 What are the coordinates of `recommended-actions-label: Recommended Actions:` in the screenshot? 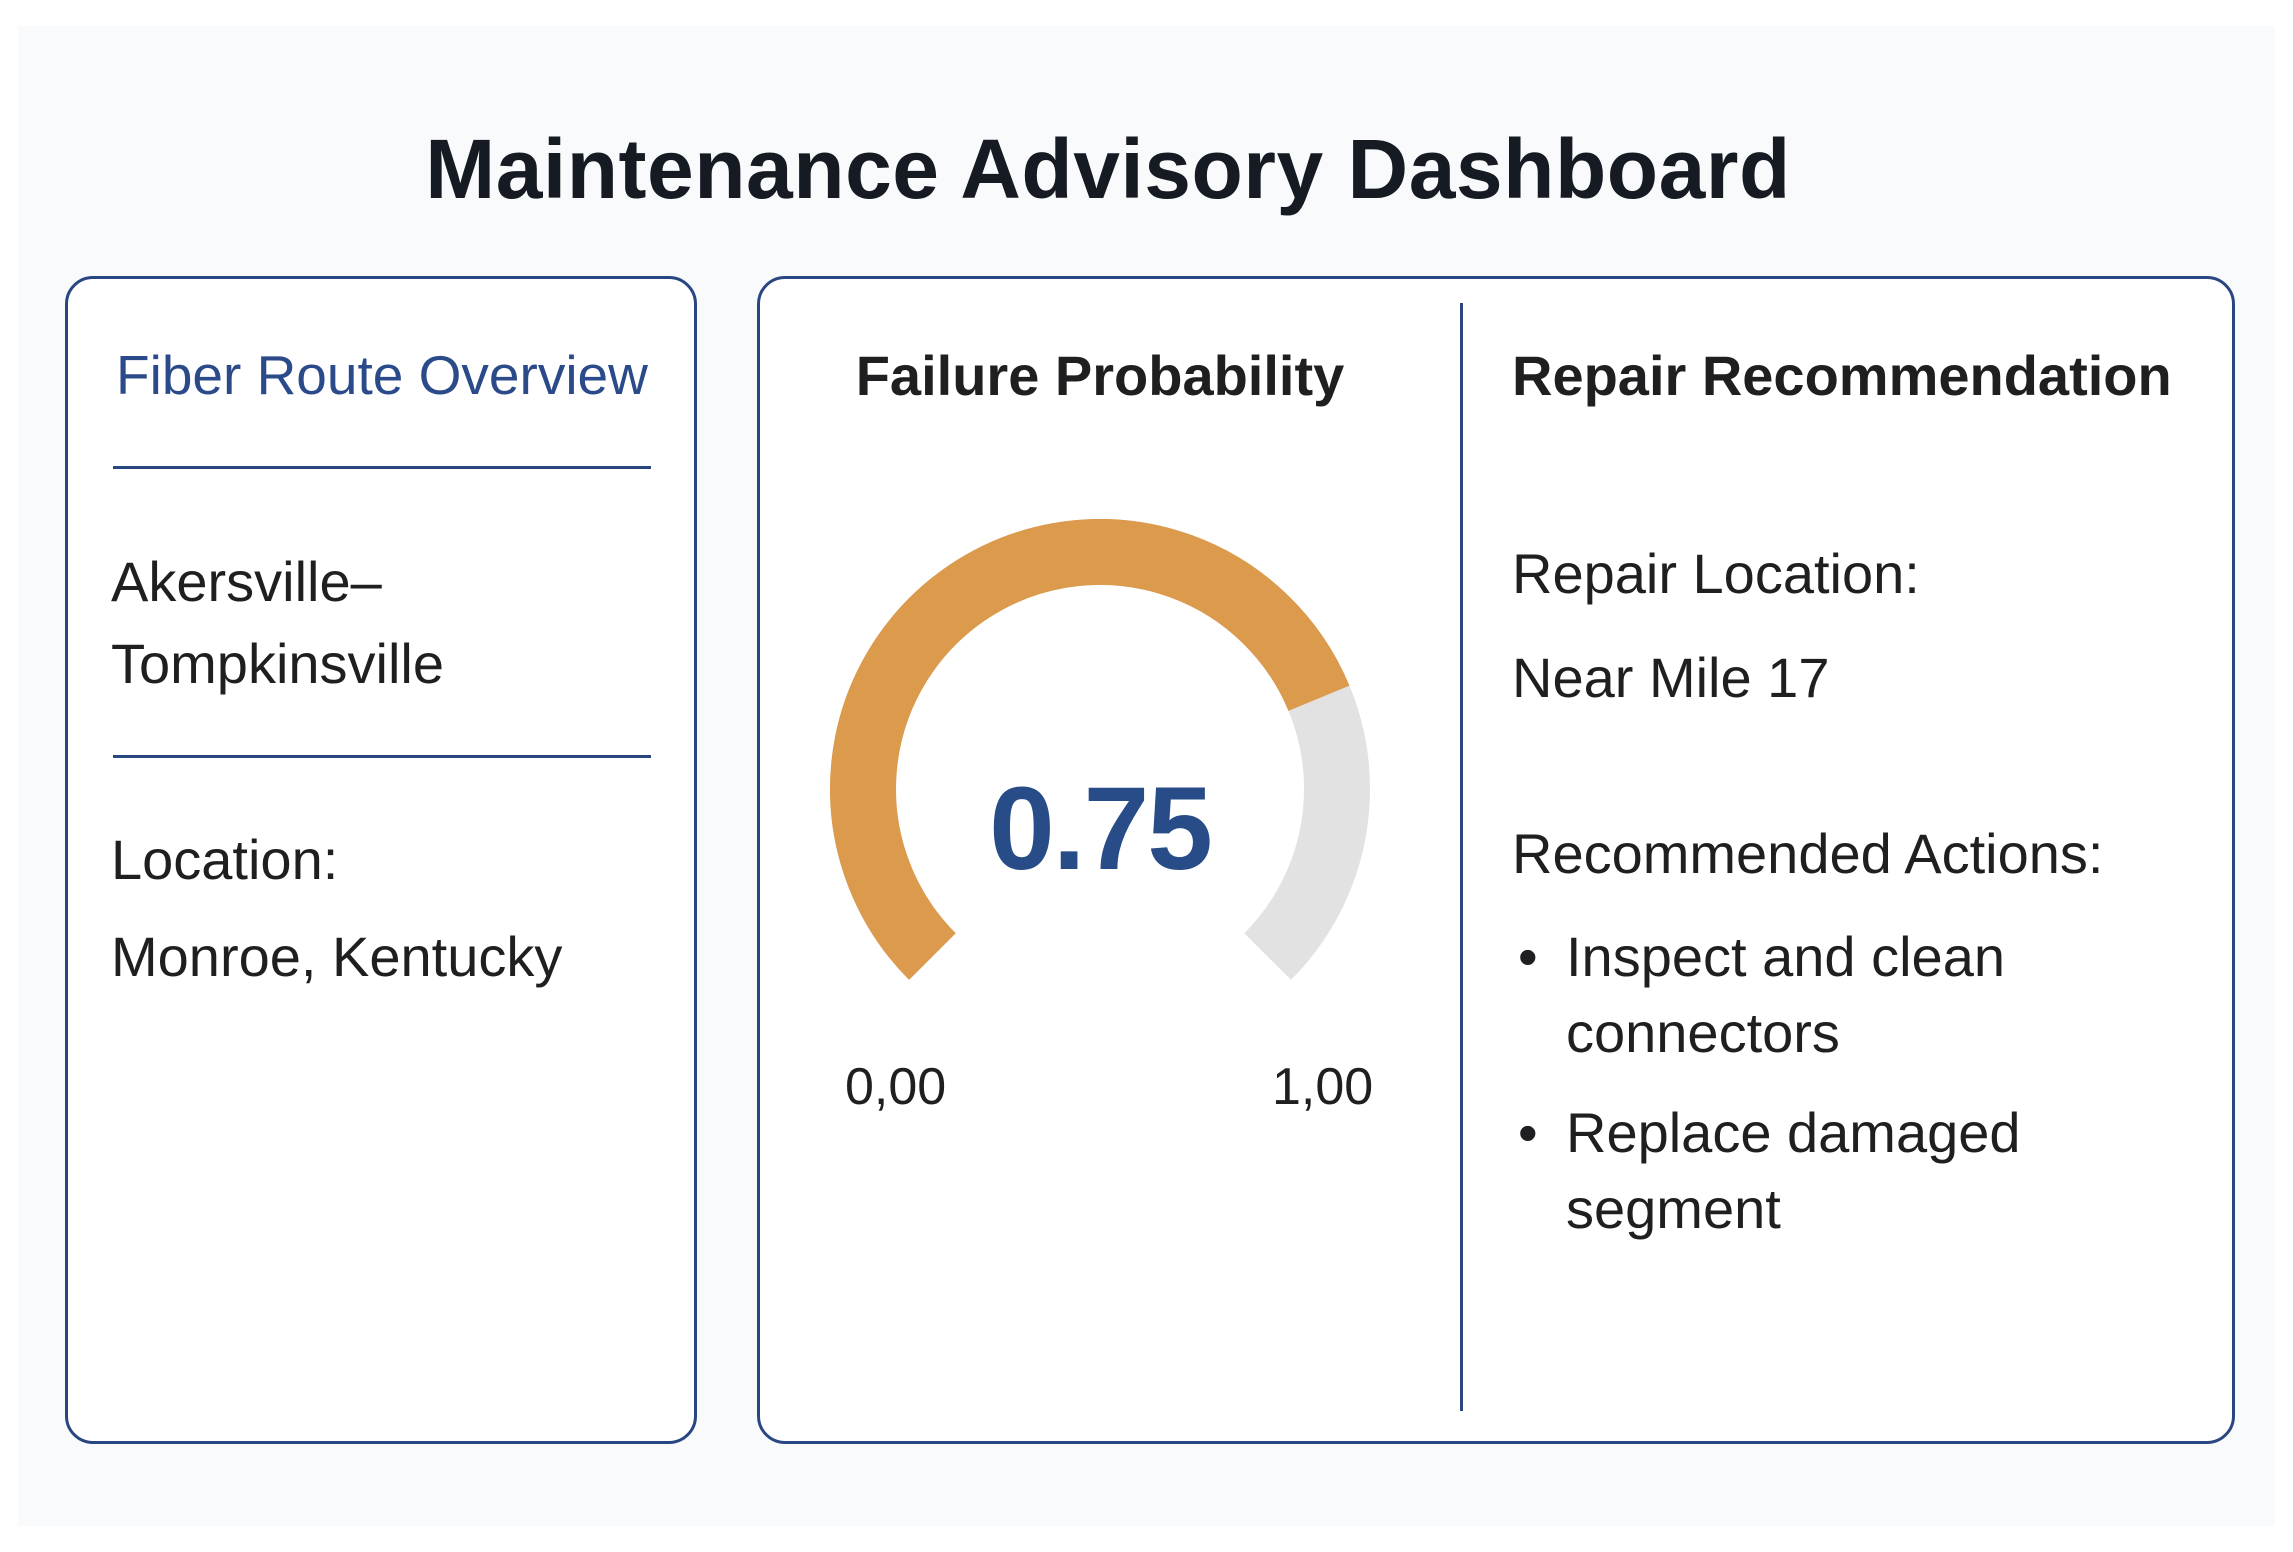 It's located at (1808, 853).